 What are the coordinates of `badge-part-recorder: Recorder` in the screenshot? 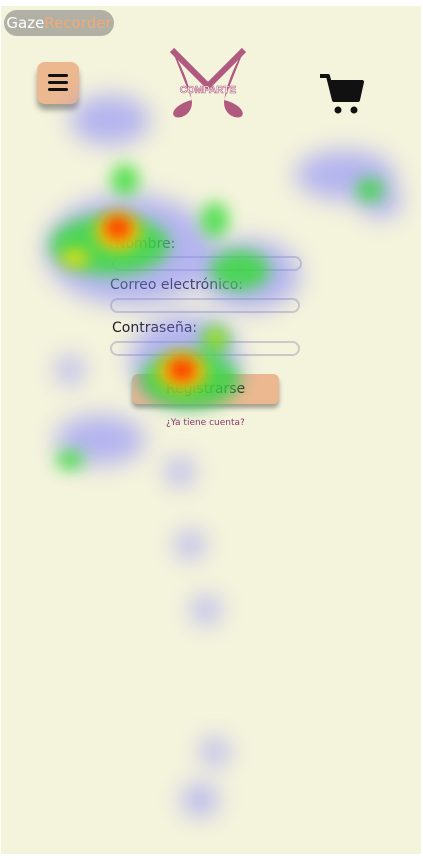 It's located at (78, 23).